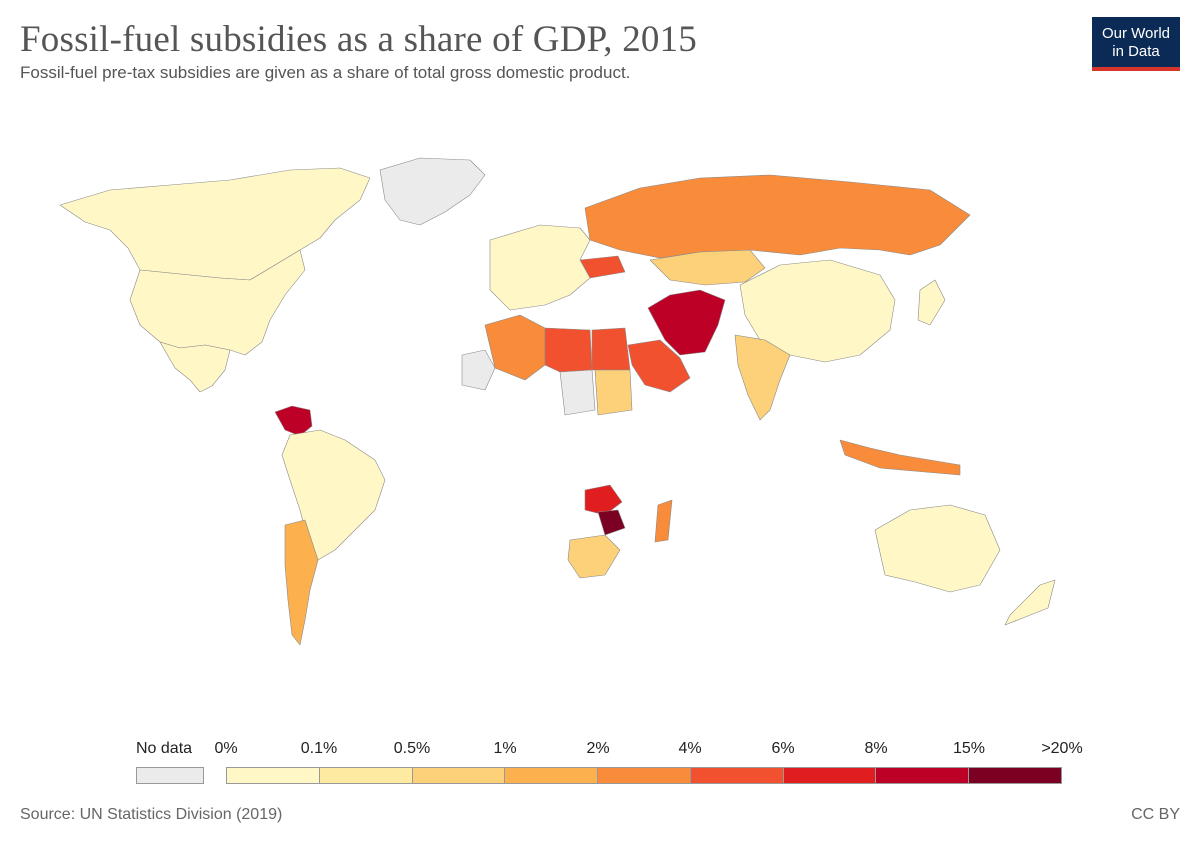 Image resolution: width=1200 pixels, height=848 pixels. I want to click on legend-tick-label: 15%, so click(969, 748).